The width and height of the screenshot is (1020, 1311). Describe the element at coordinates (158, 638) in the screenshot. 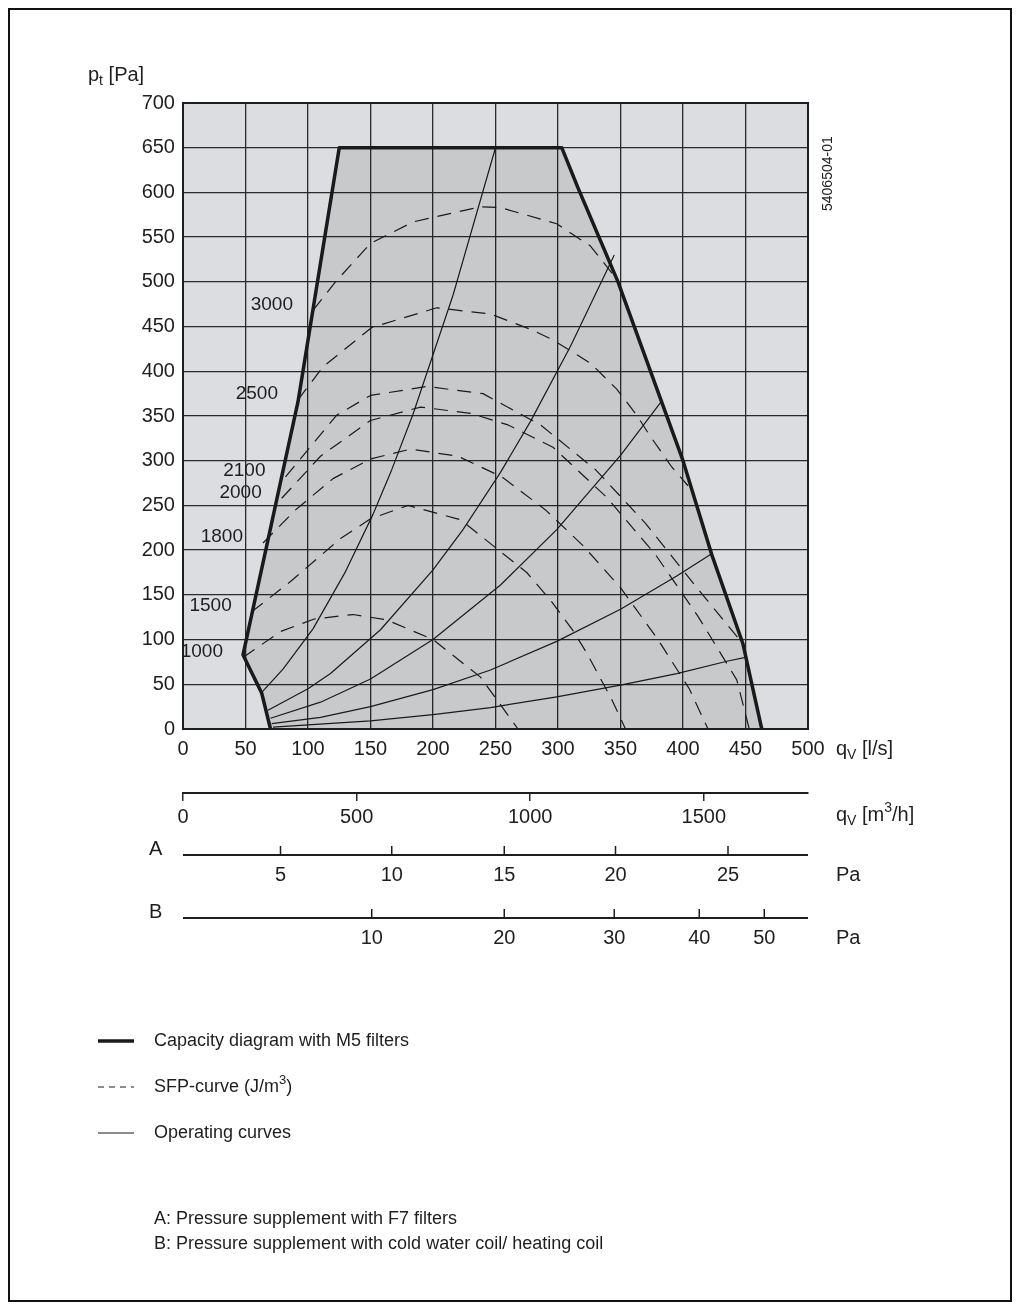

I see `y-tick-label: 100` at that location.